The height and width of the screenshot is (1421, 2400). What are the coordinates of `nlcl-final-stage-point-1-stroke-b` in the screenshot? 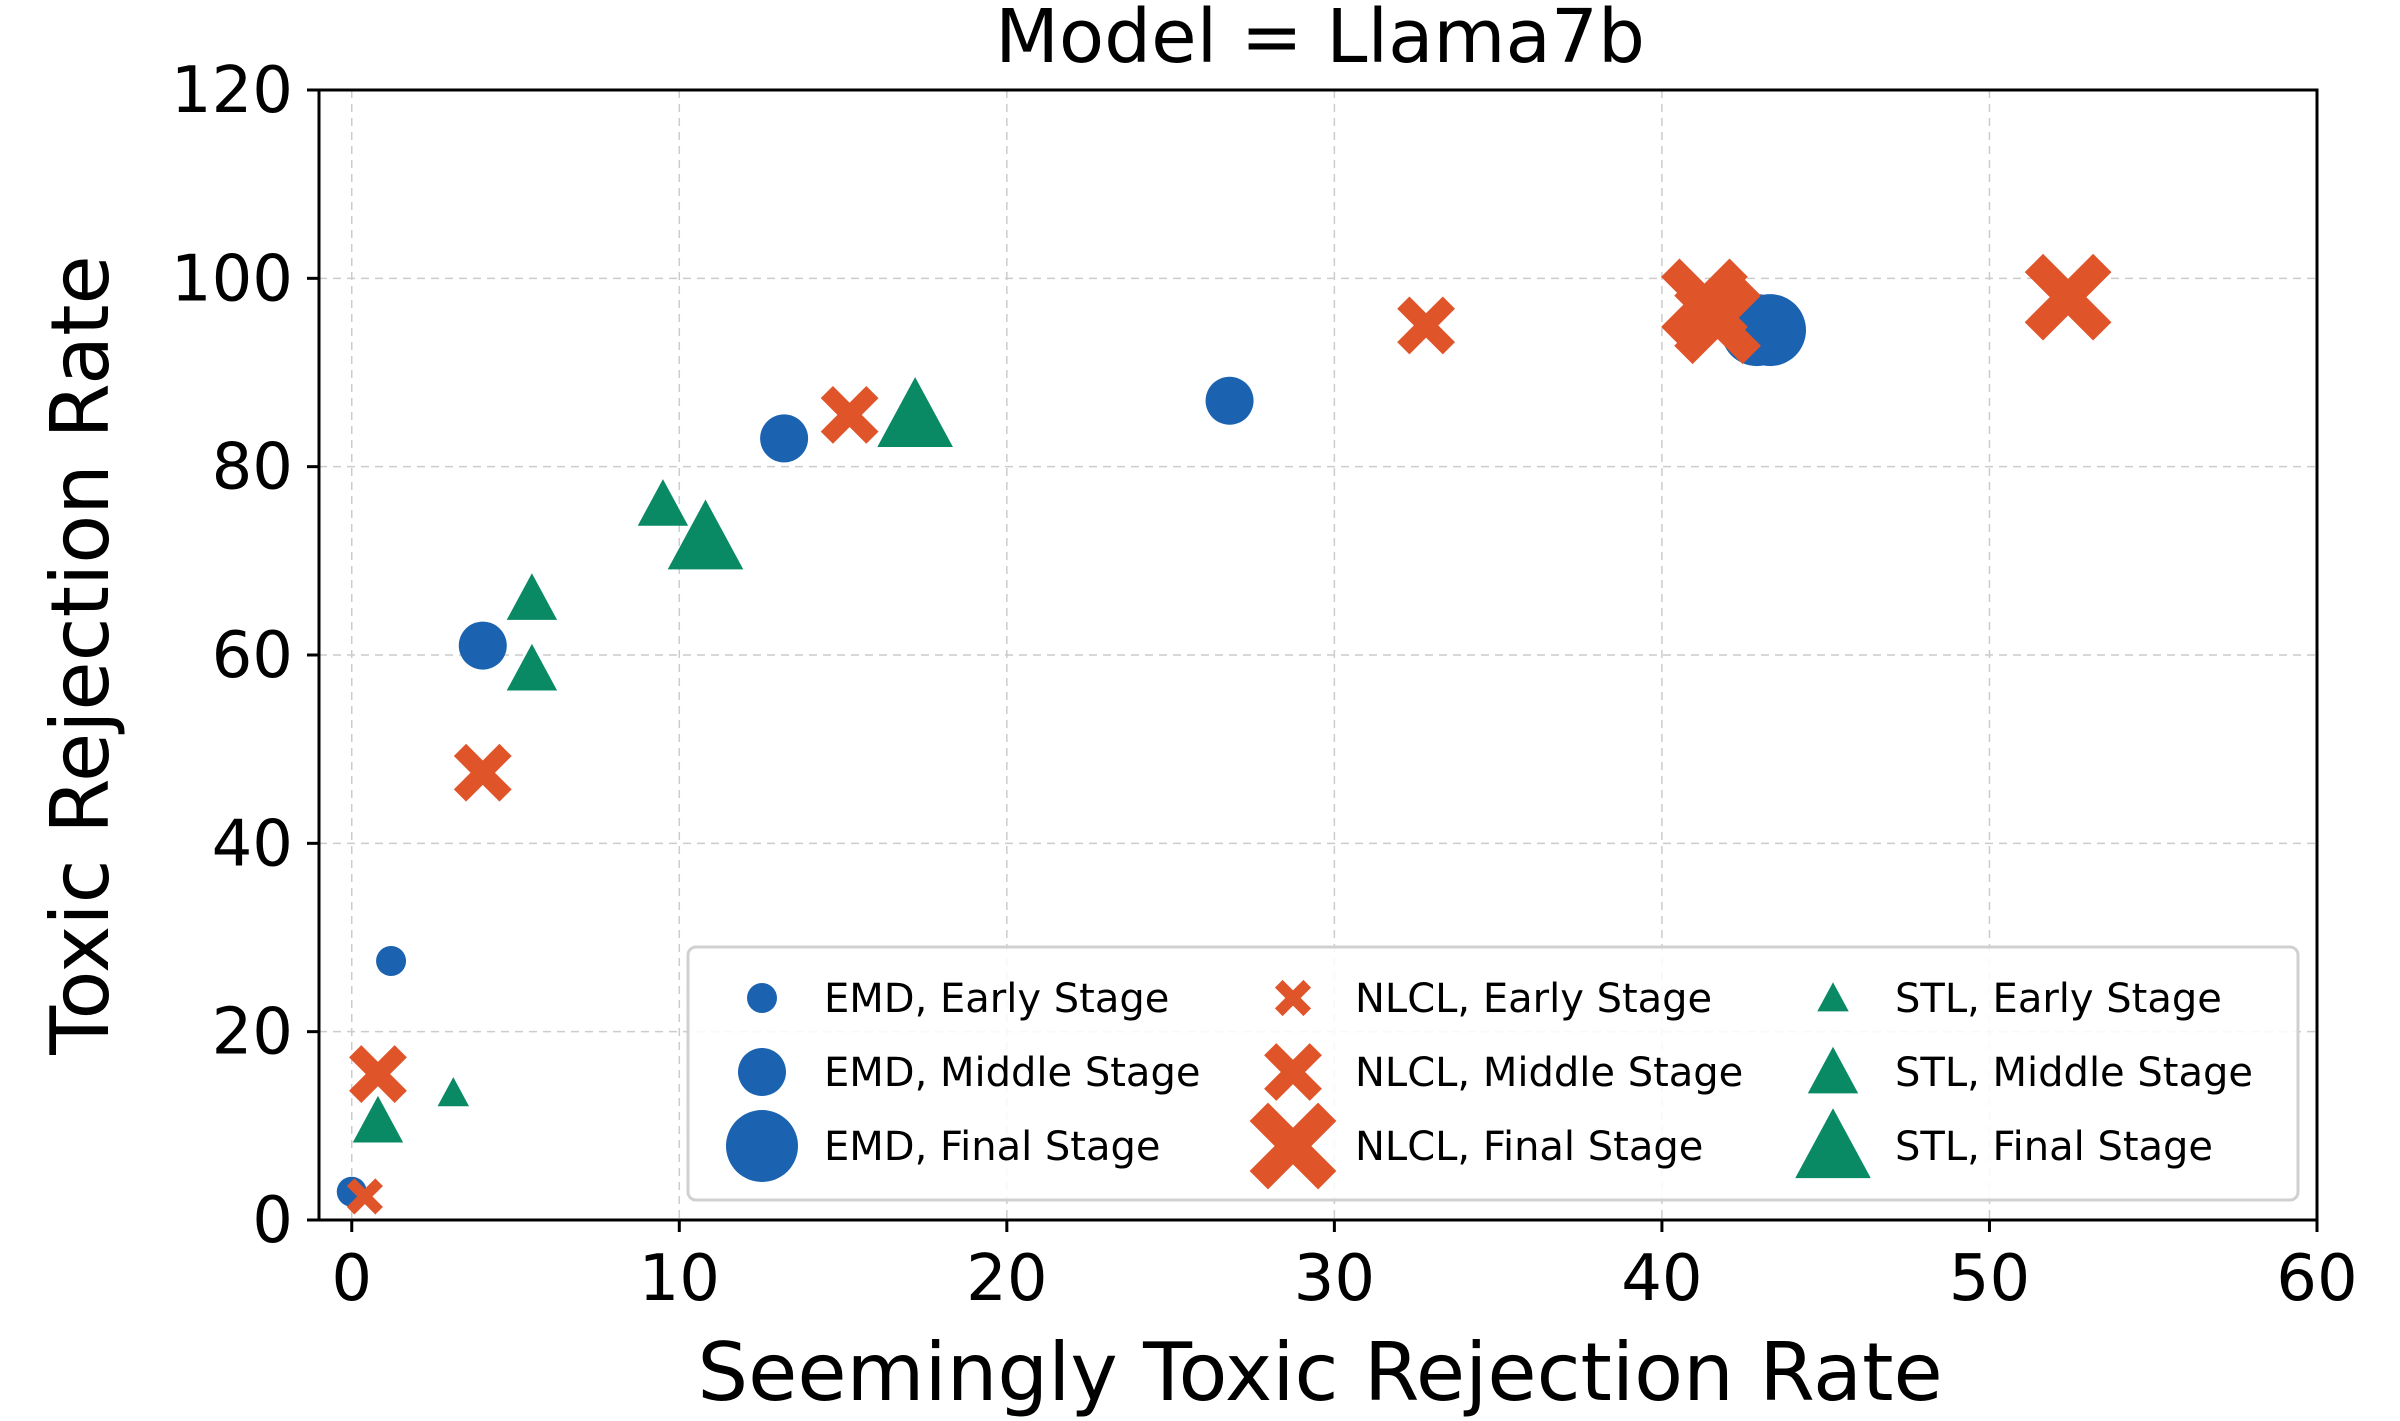 It's located at (1717, 321).